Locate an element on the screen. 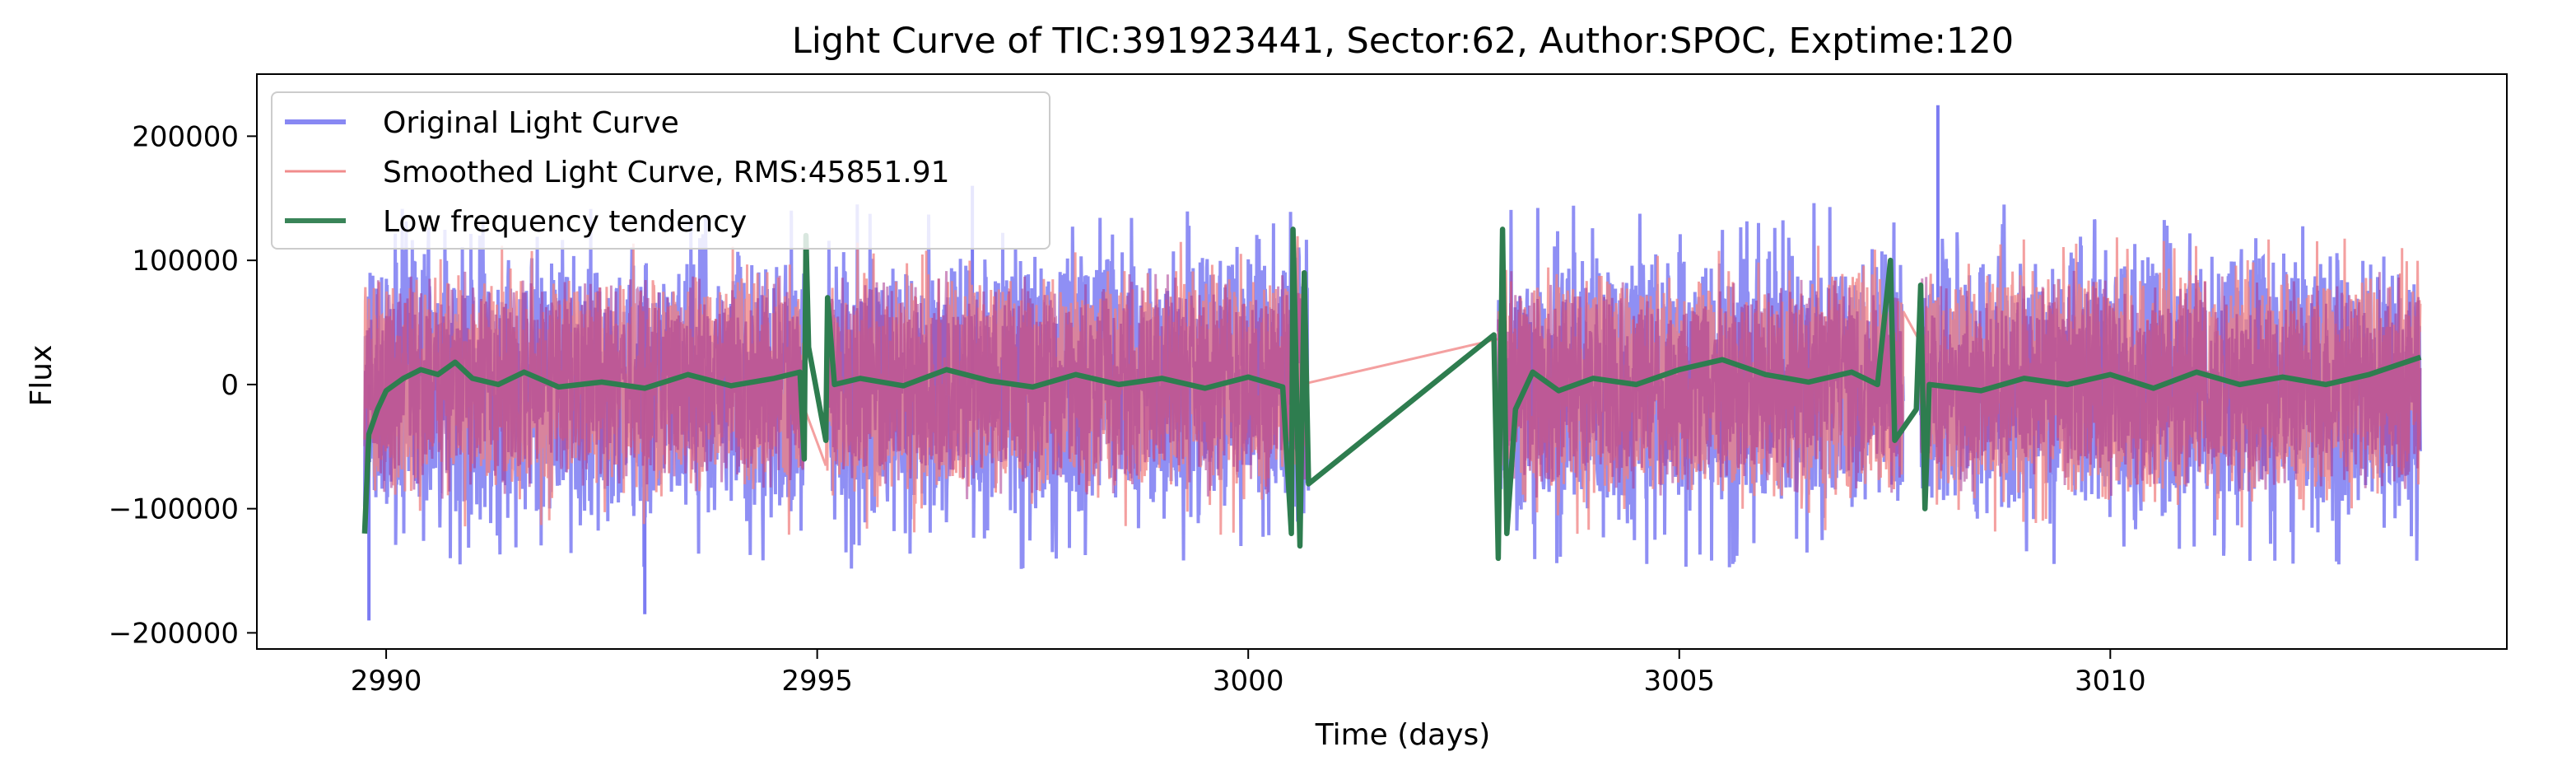 This screenshot has height=775, width=2576. y-tick-label: 0 is located at coordinates (230, 385).